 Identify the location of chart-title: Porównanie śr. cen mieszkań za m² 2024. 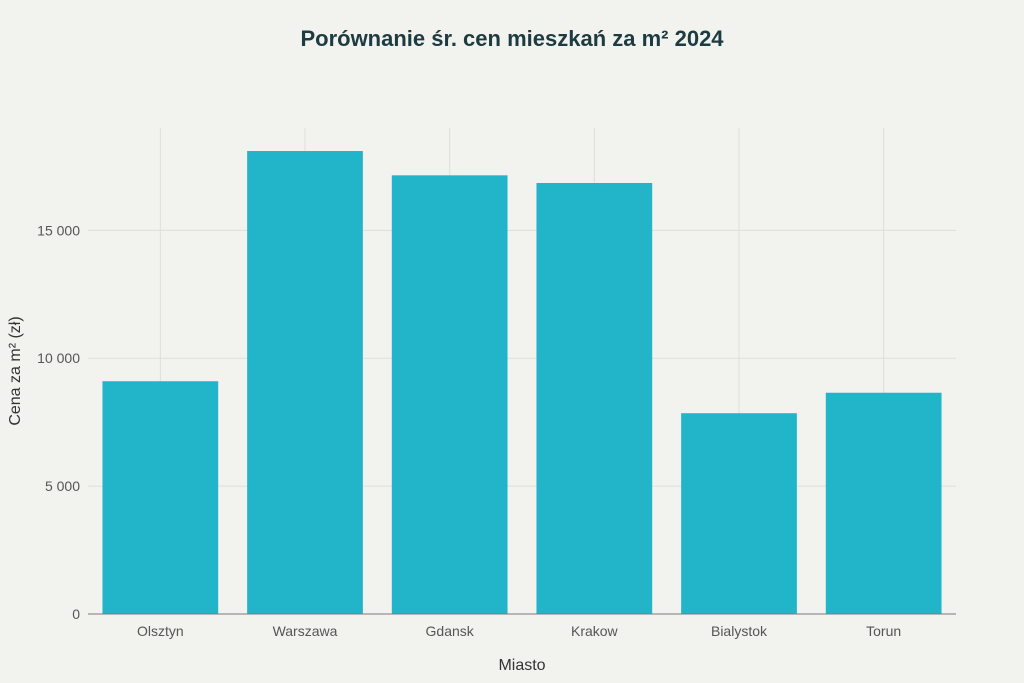
(512, 38).